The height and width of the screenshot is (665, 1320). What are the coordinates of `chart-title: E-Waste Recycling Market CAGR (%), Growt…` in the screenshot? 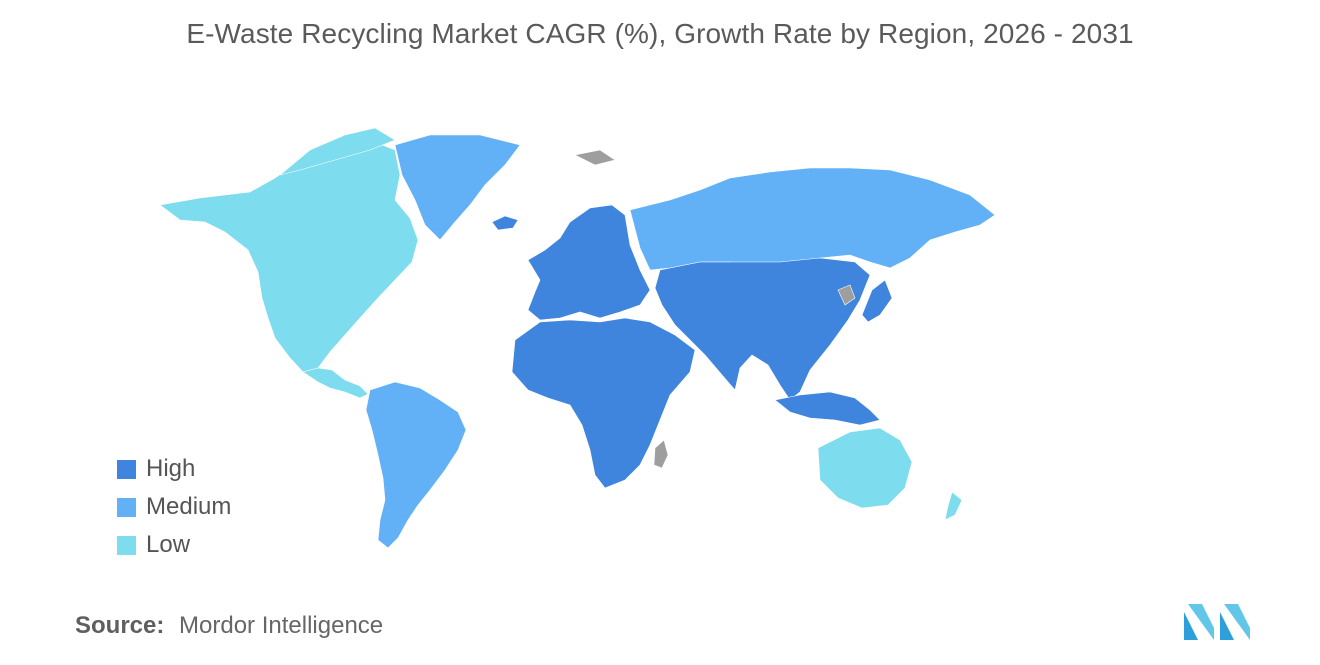 It's located at (660, 33).